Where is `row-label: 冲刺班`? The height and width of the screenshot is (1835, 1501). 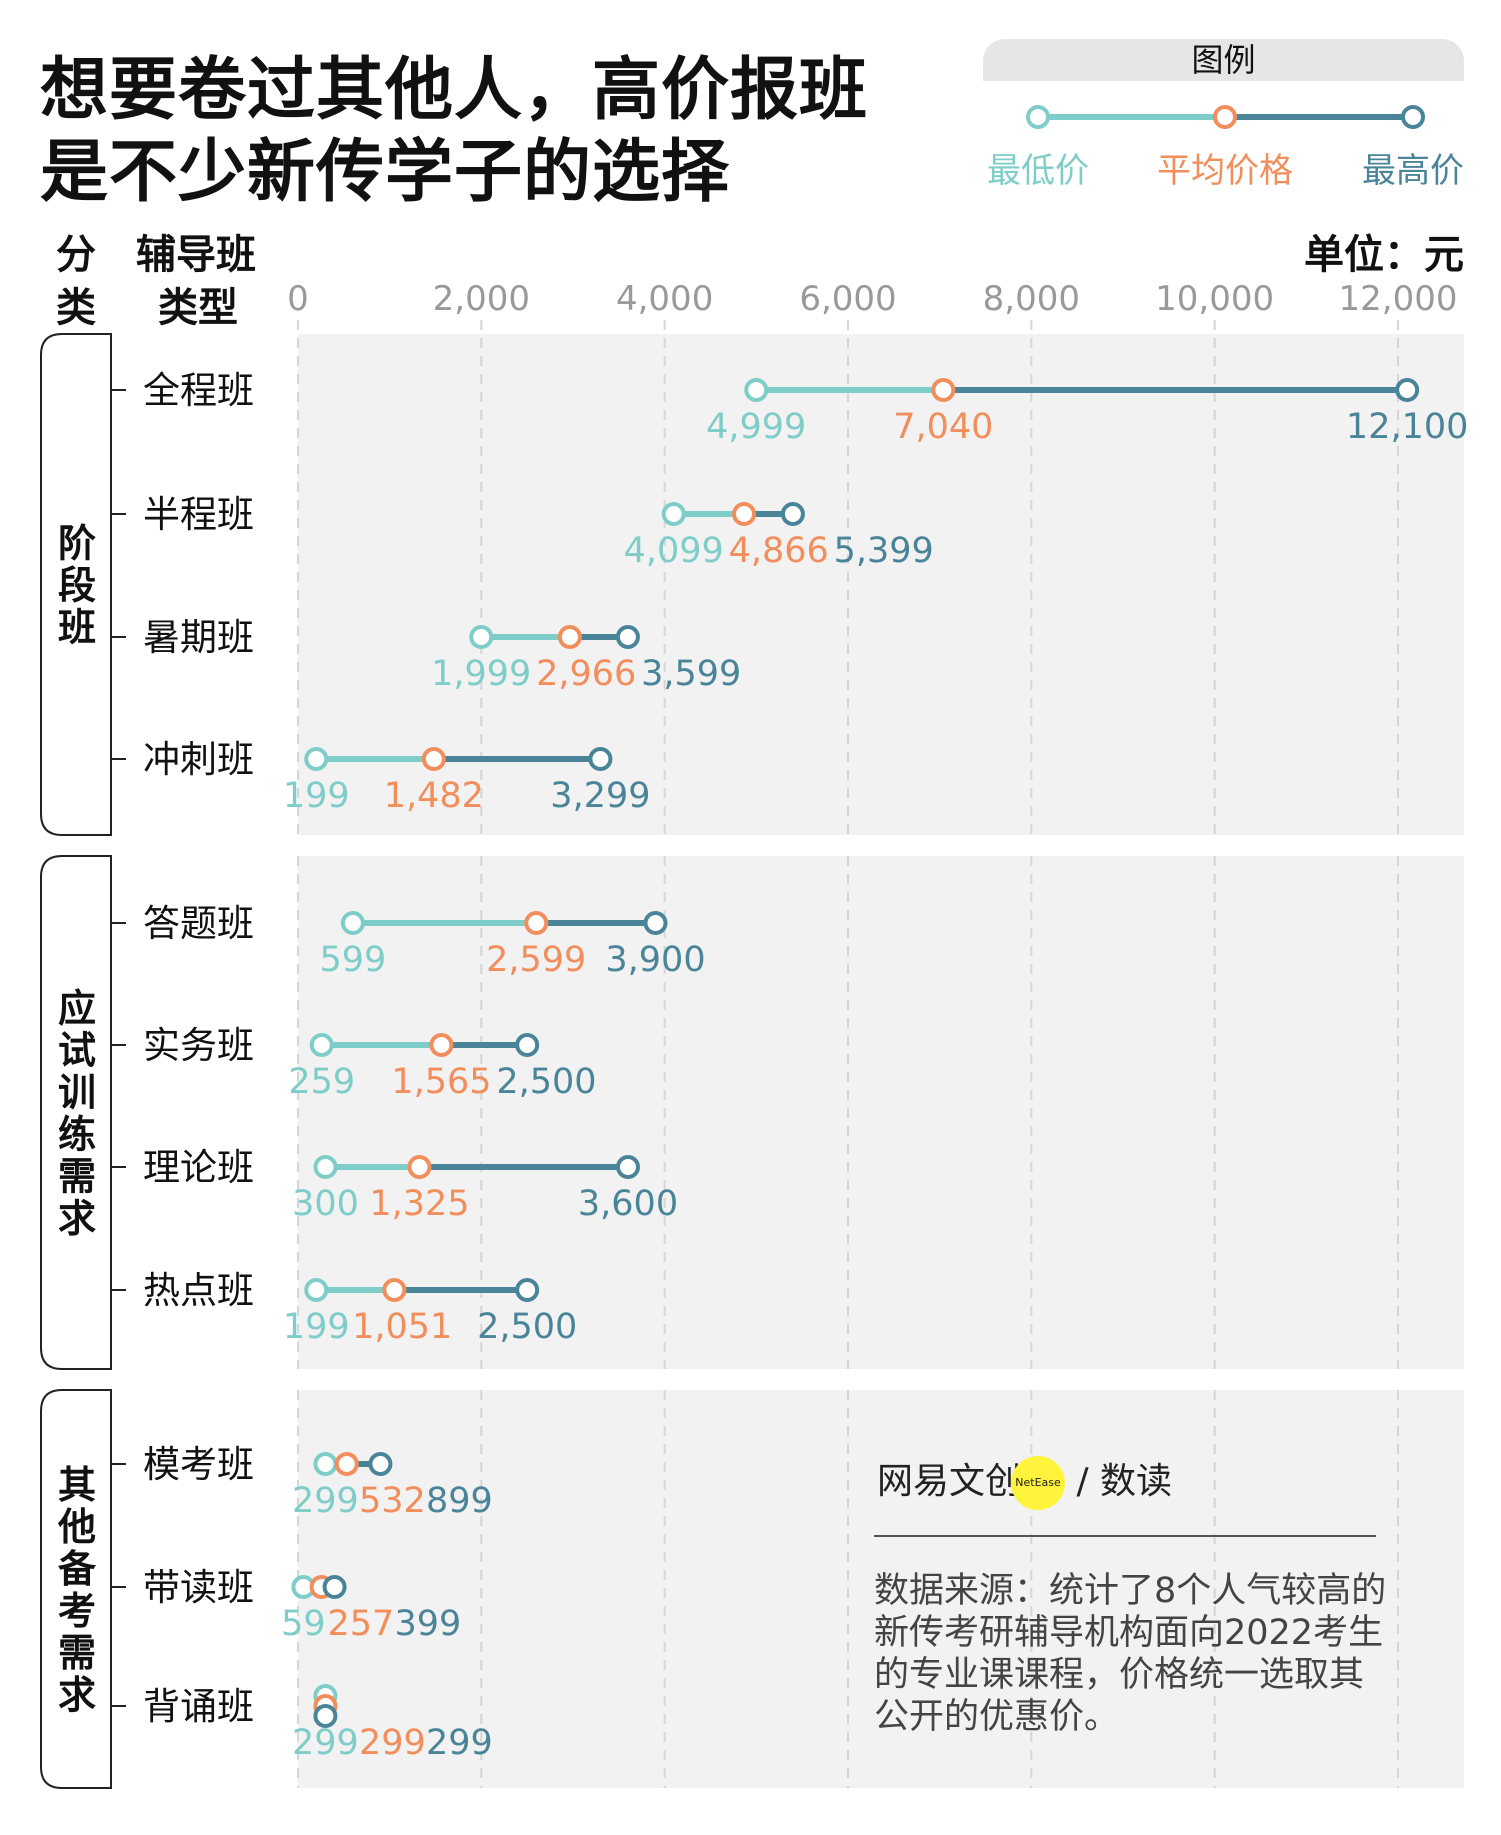 row-label: 冲刺班 is located at coordinates (198, 759).